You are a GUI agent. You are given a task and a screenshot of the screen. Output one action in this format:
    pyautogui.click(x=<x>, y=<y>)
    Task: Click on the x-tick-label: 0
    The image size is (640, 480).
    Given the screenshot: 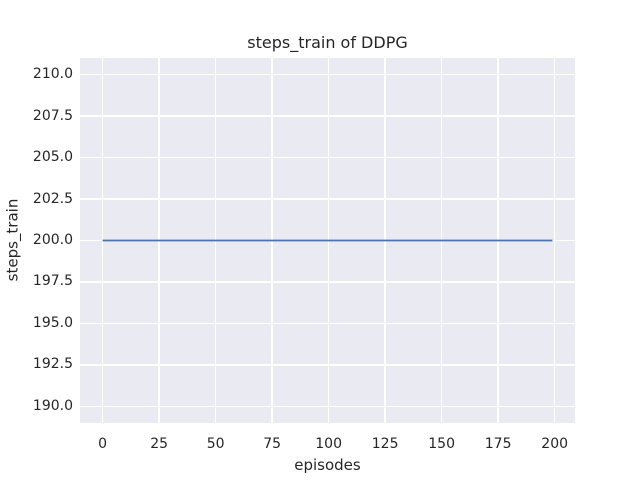 What is the action you would take?
    pyautogui.click(x=103, y=444)
    